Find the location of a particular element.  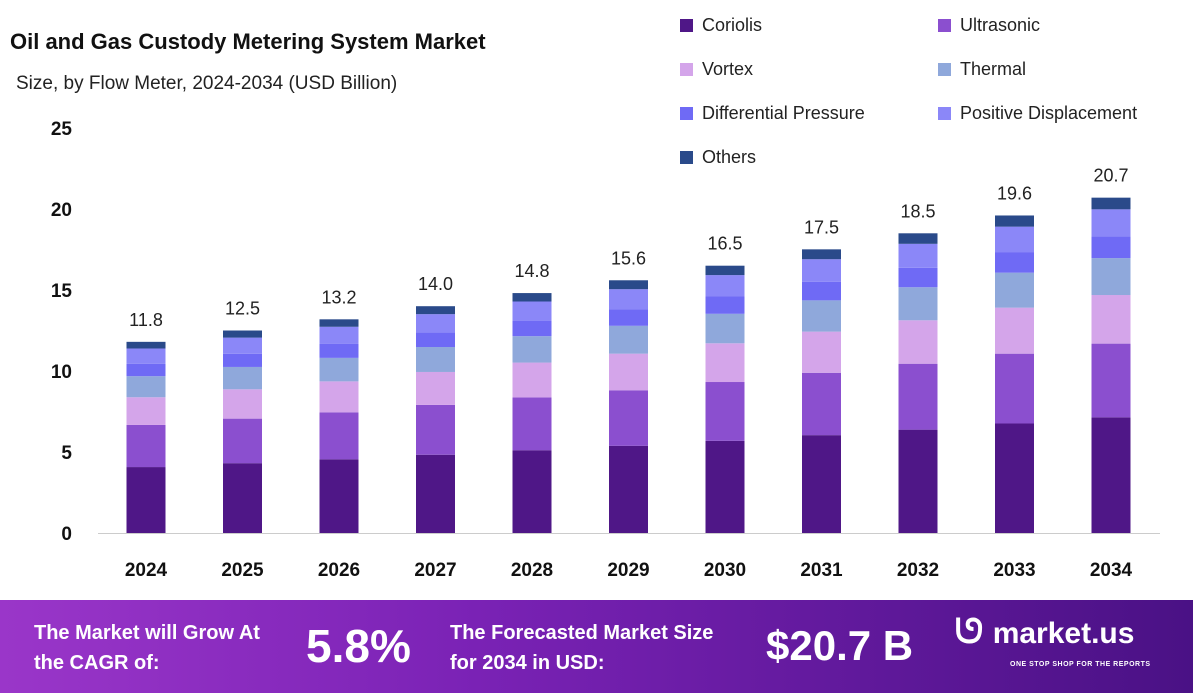

total-data-label: 16.5 is located at coordinates (724, 244).